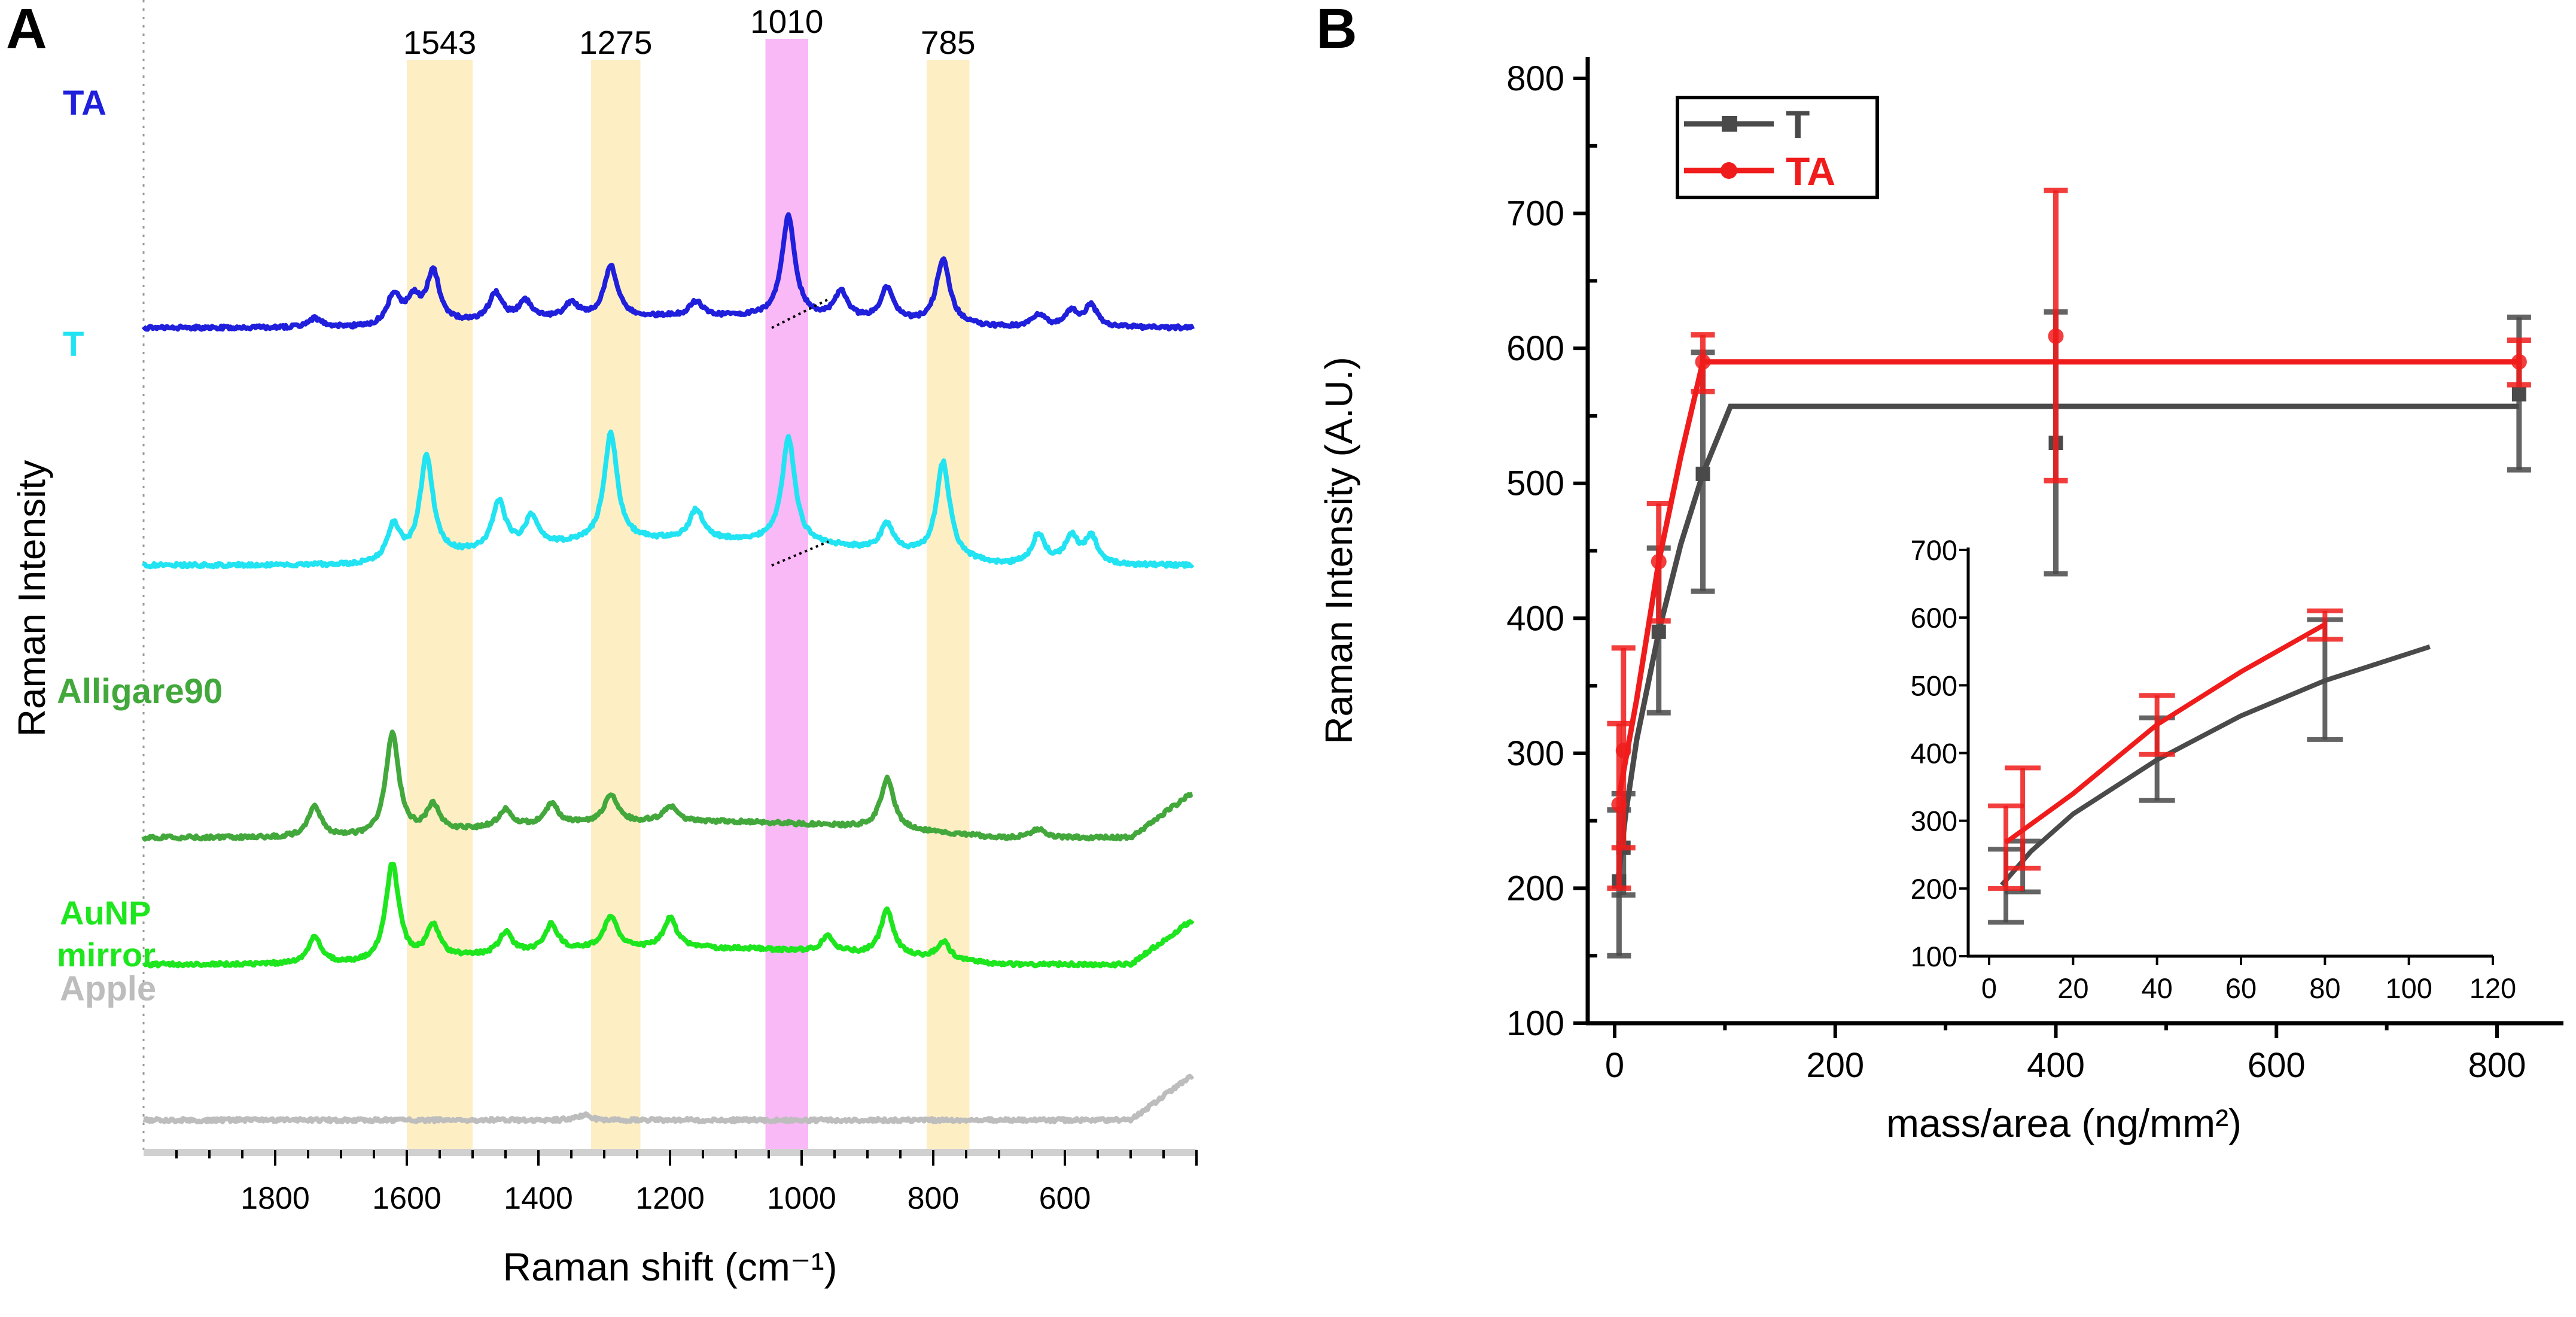 The image size is (2576, 1317). What do you see at coordinates (668, 500) in the screenshot?
I see `spectrum-t` at bounding box center [668, 500].